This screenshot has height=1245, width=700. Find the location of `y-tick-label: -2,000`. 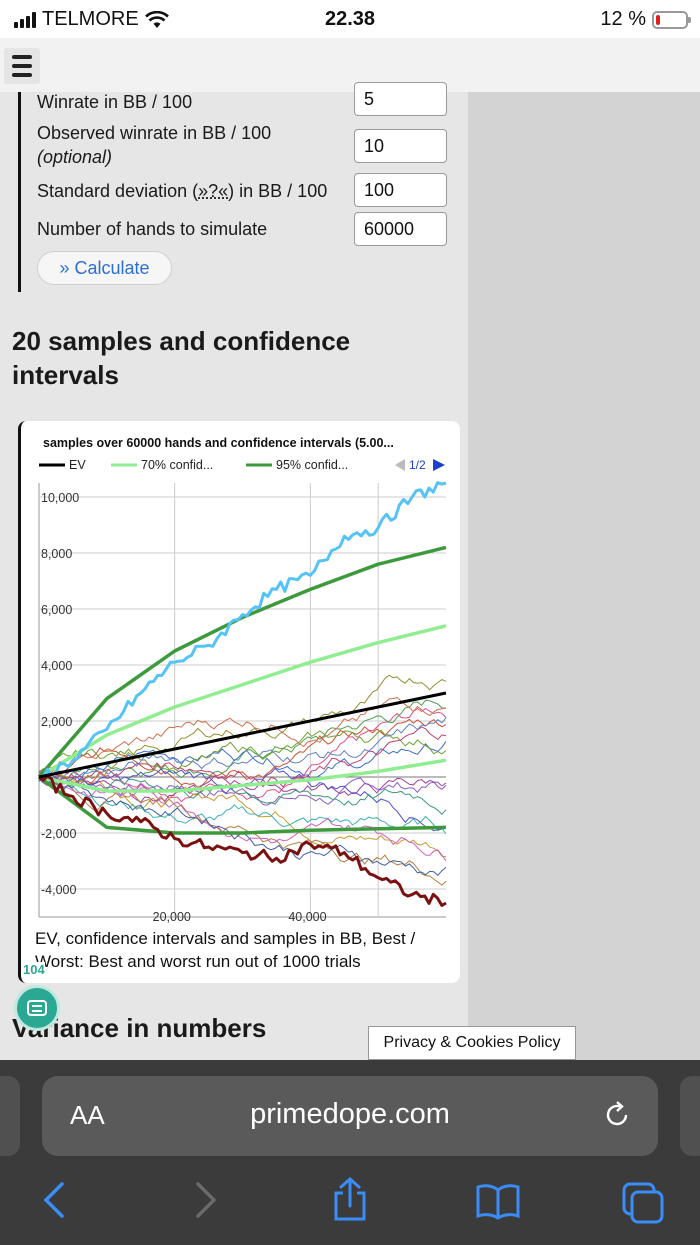

y-tick-label: -2,000 is located at coordinates (58, 834).